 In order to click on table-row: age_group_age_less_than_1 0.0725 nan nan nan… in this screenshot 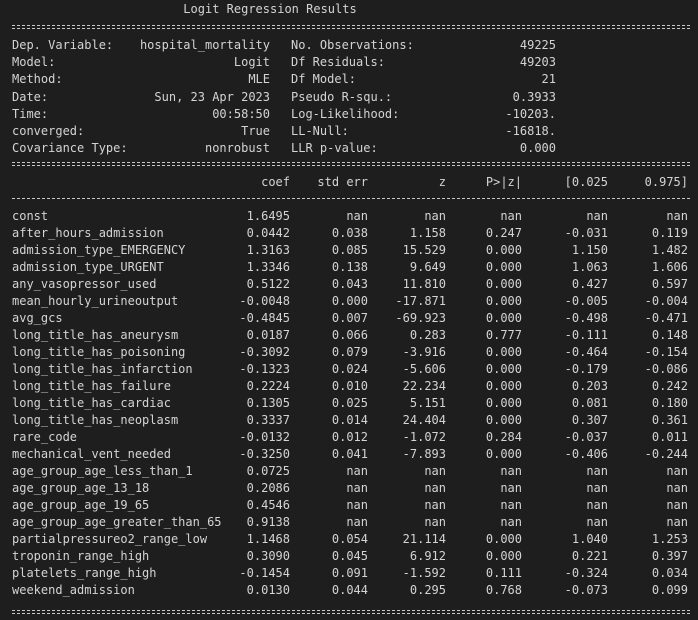, I will do `click(349, 471)`.